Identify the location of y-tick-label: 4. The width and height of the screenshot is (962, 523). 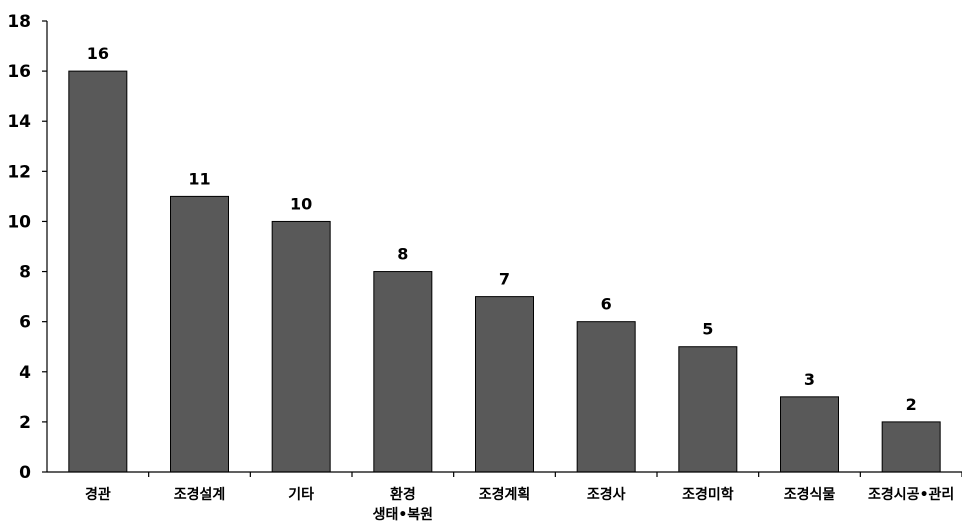
(25, 373).